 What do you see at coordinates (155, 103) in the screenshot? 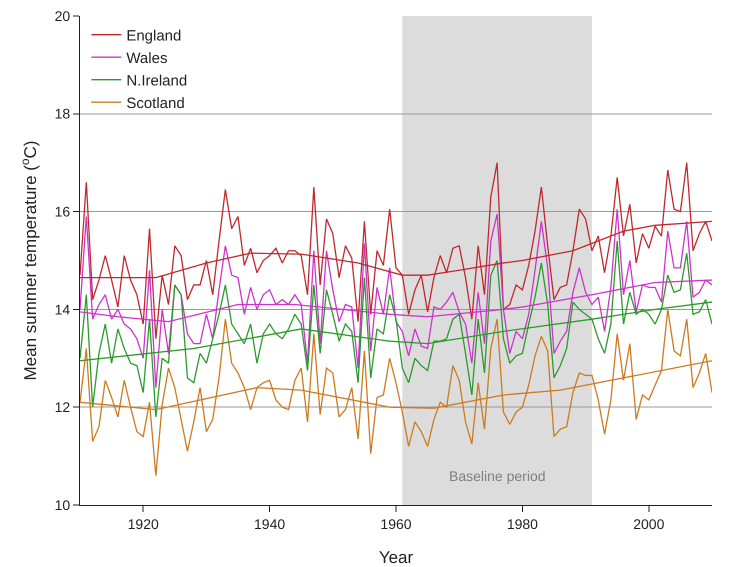
I see `legend-label: Scotland` at bounding box center [155, 103].